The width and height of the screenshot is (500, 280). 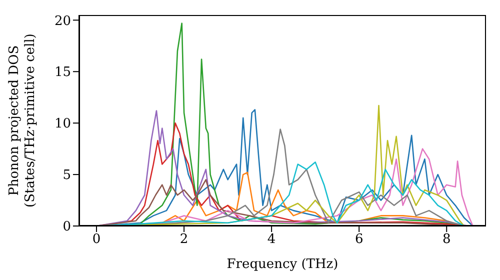 I want to click on y-tick-label: 0, so click(x=66, y=227).